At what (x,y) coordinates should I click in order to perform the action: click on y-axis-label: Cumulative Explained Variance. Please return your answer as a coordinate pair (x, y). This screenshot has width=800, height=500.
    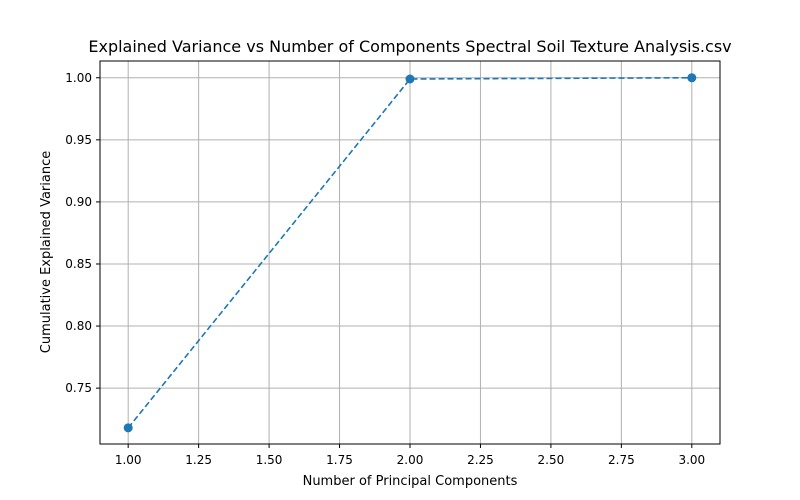
    Looking at the image, I should click on (46, 252).